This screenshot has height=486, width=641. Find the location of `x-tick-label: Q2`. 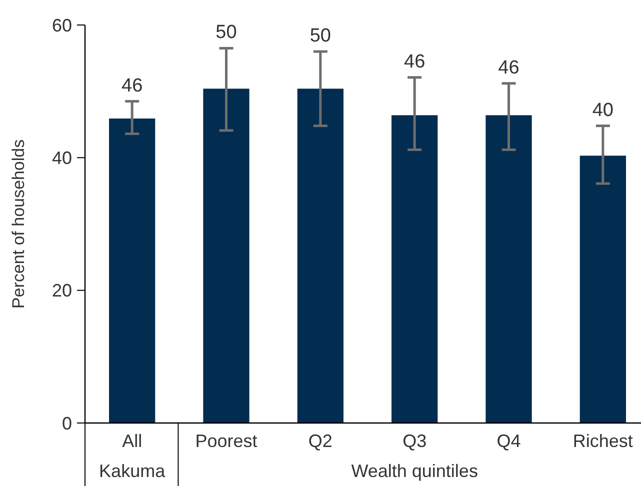

x-tick-label: Q2 is located at coordinates (320, 441).